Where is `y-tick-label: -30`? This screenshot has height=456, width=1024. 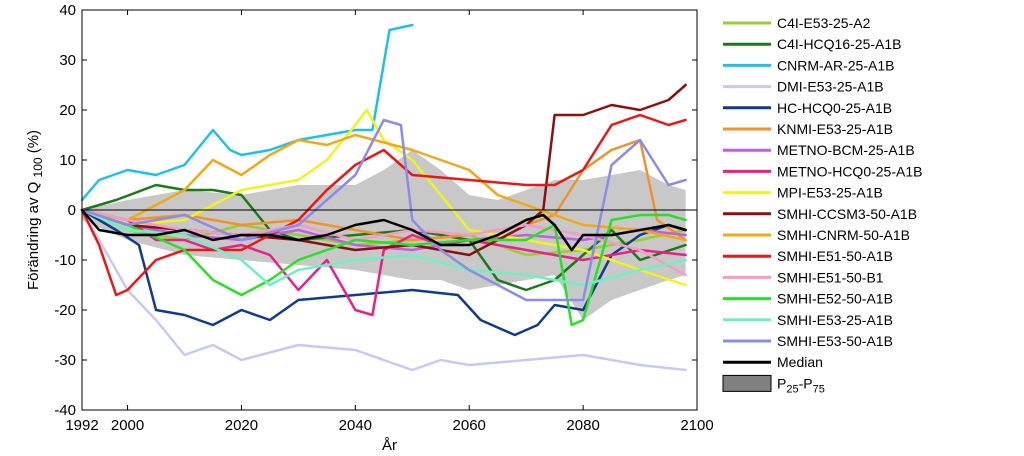 y-tick-label: -30 is located at coordinates (65, 360).